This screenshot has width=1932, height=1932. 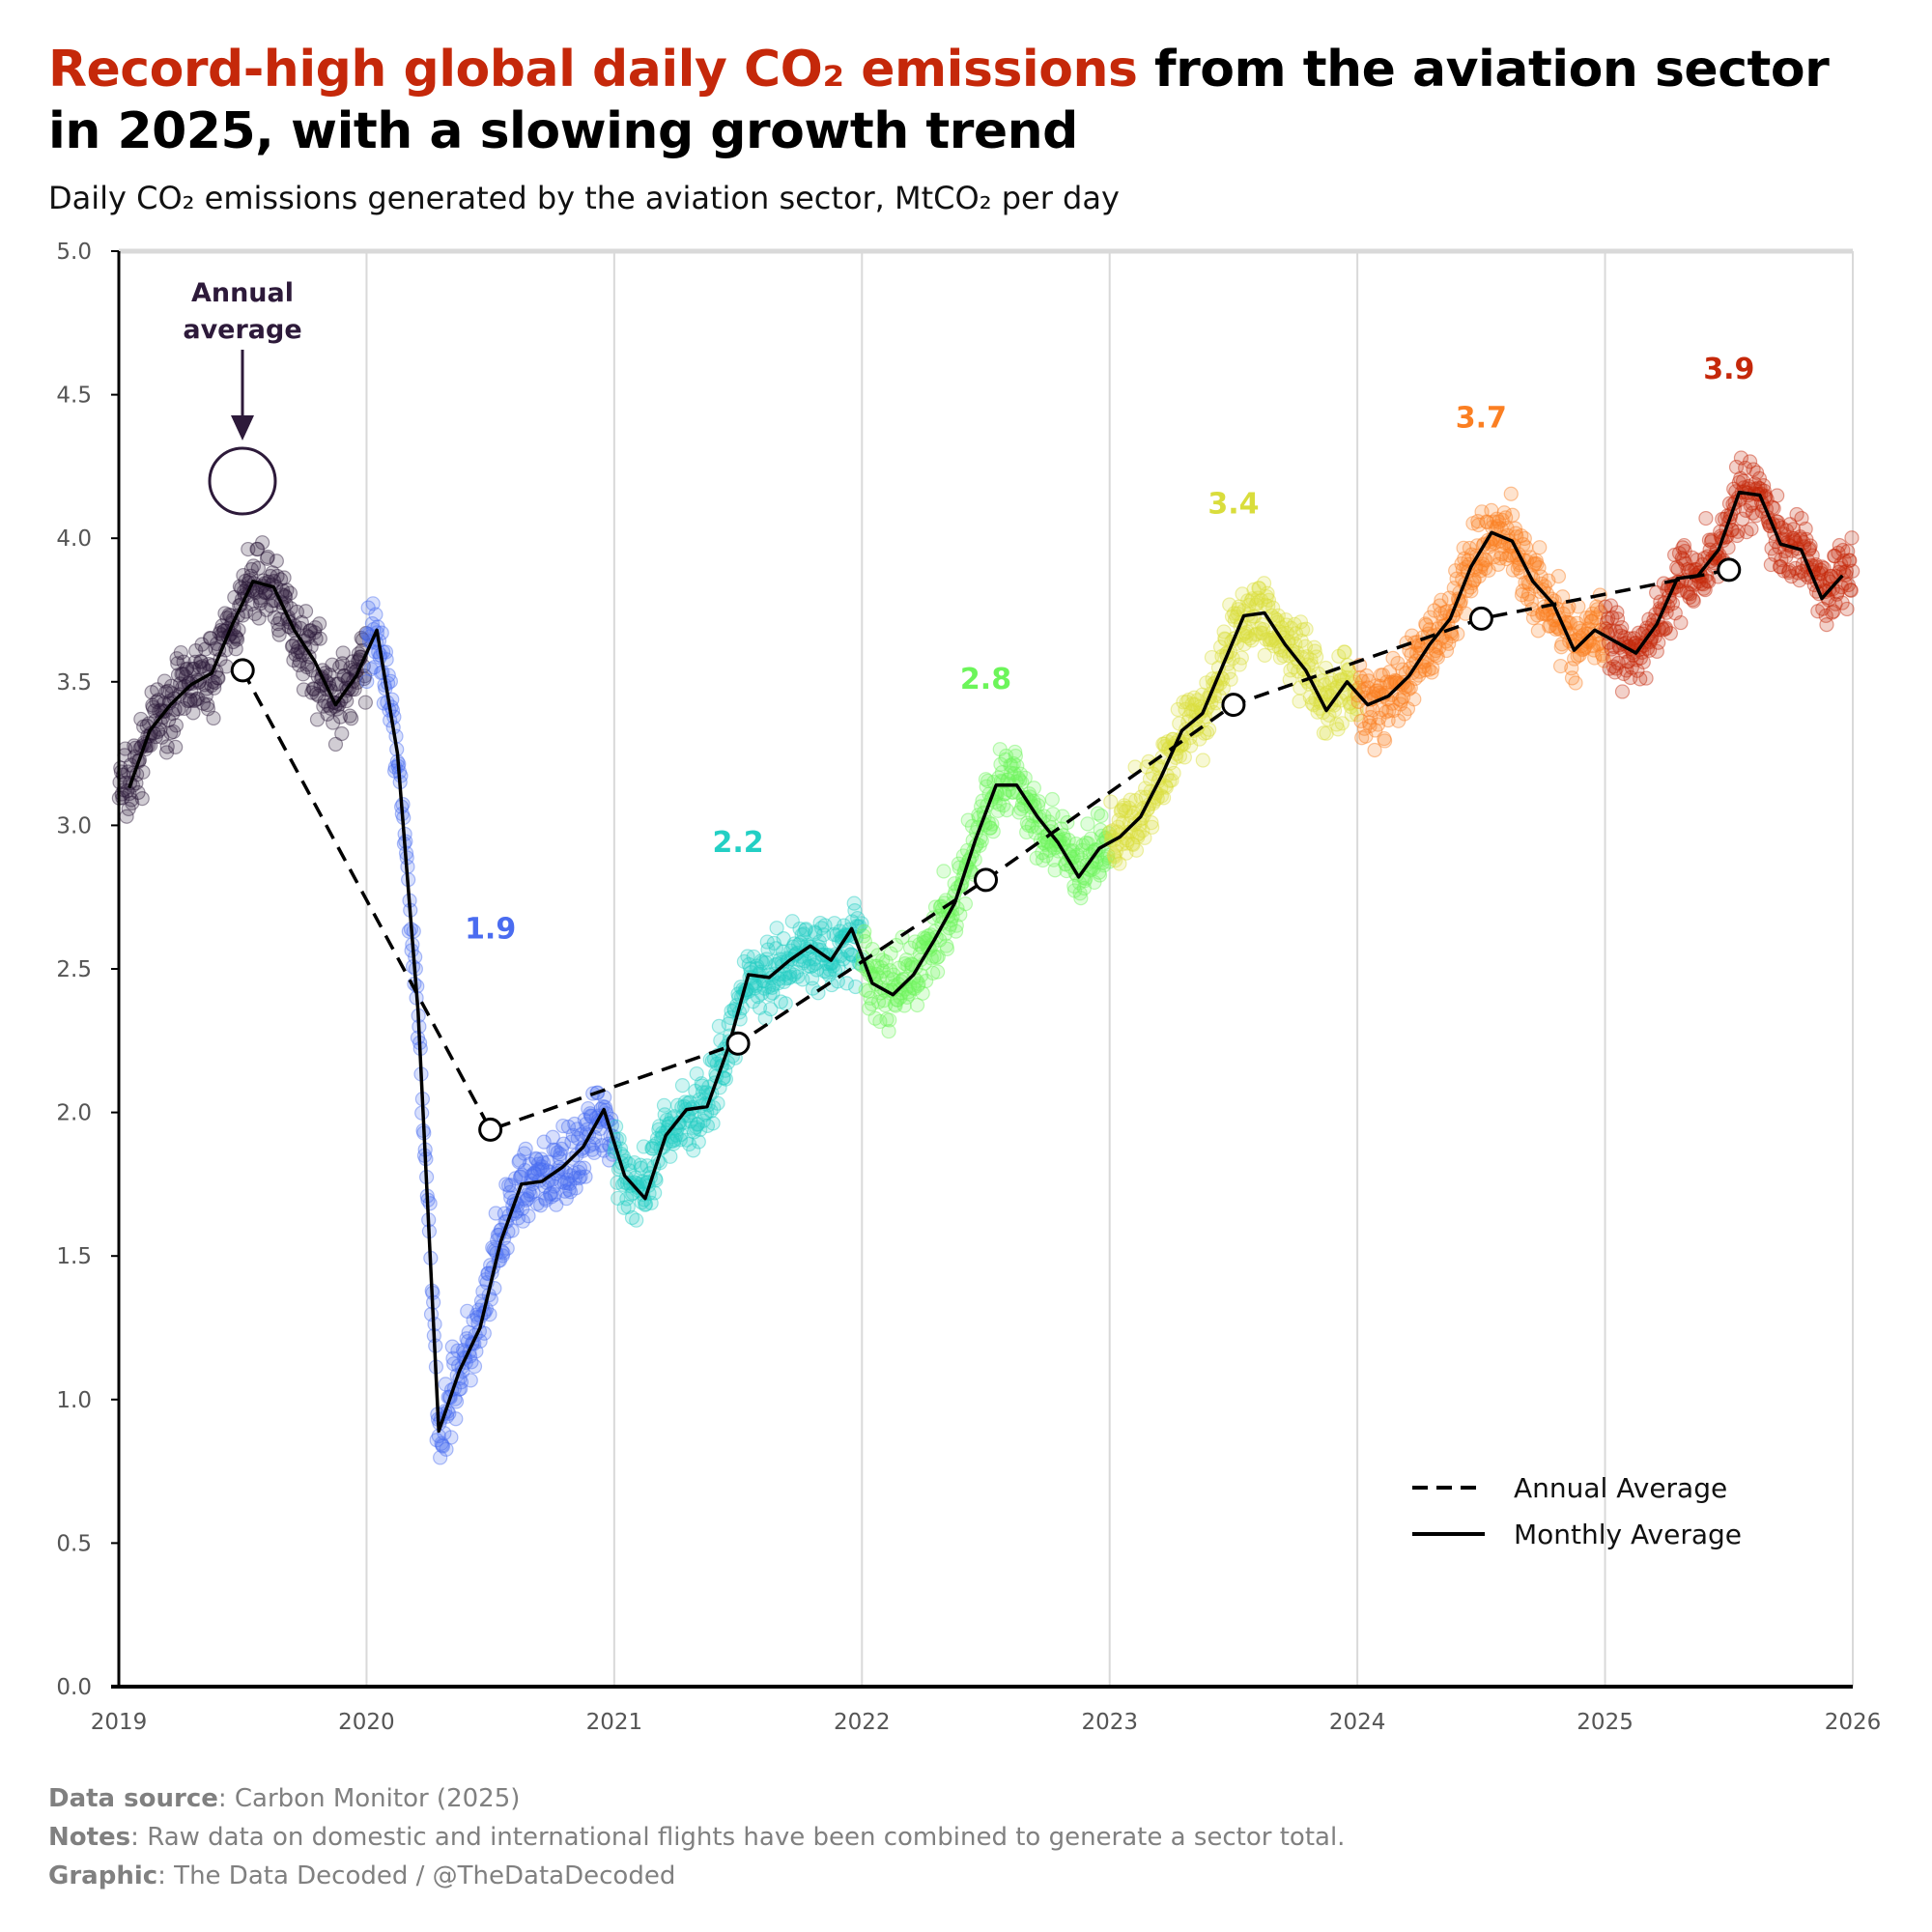 I want to click on footer-source: Data source: Carbon Monitor (2025), so click(x=284, y=1798).